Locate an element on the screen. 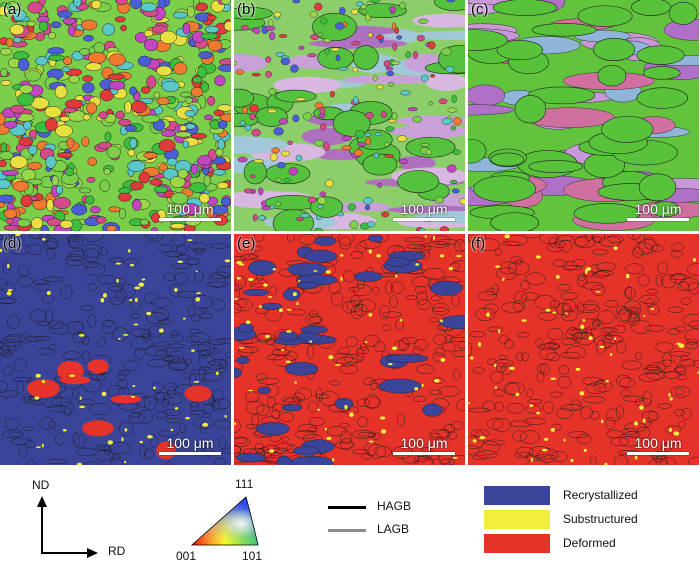  ebsd-panel-e: (e) 100 μm is located at coordinates (349, 349).